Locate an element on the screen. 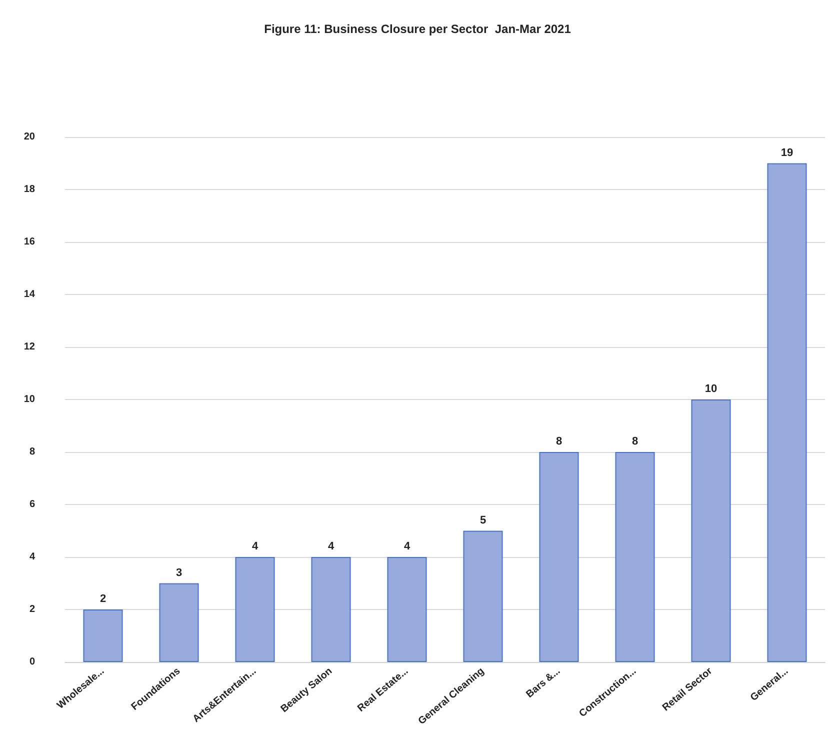 The image size is (835, 734). y-tick-label: 16 is located at coordinates (30, 242).